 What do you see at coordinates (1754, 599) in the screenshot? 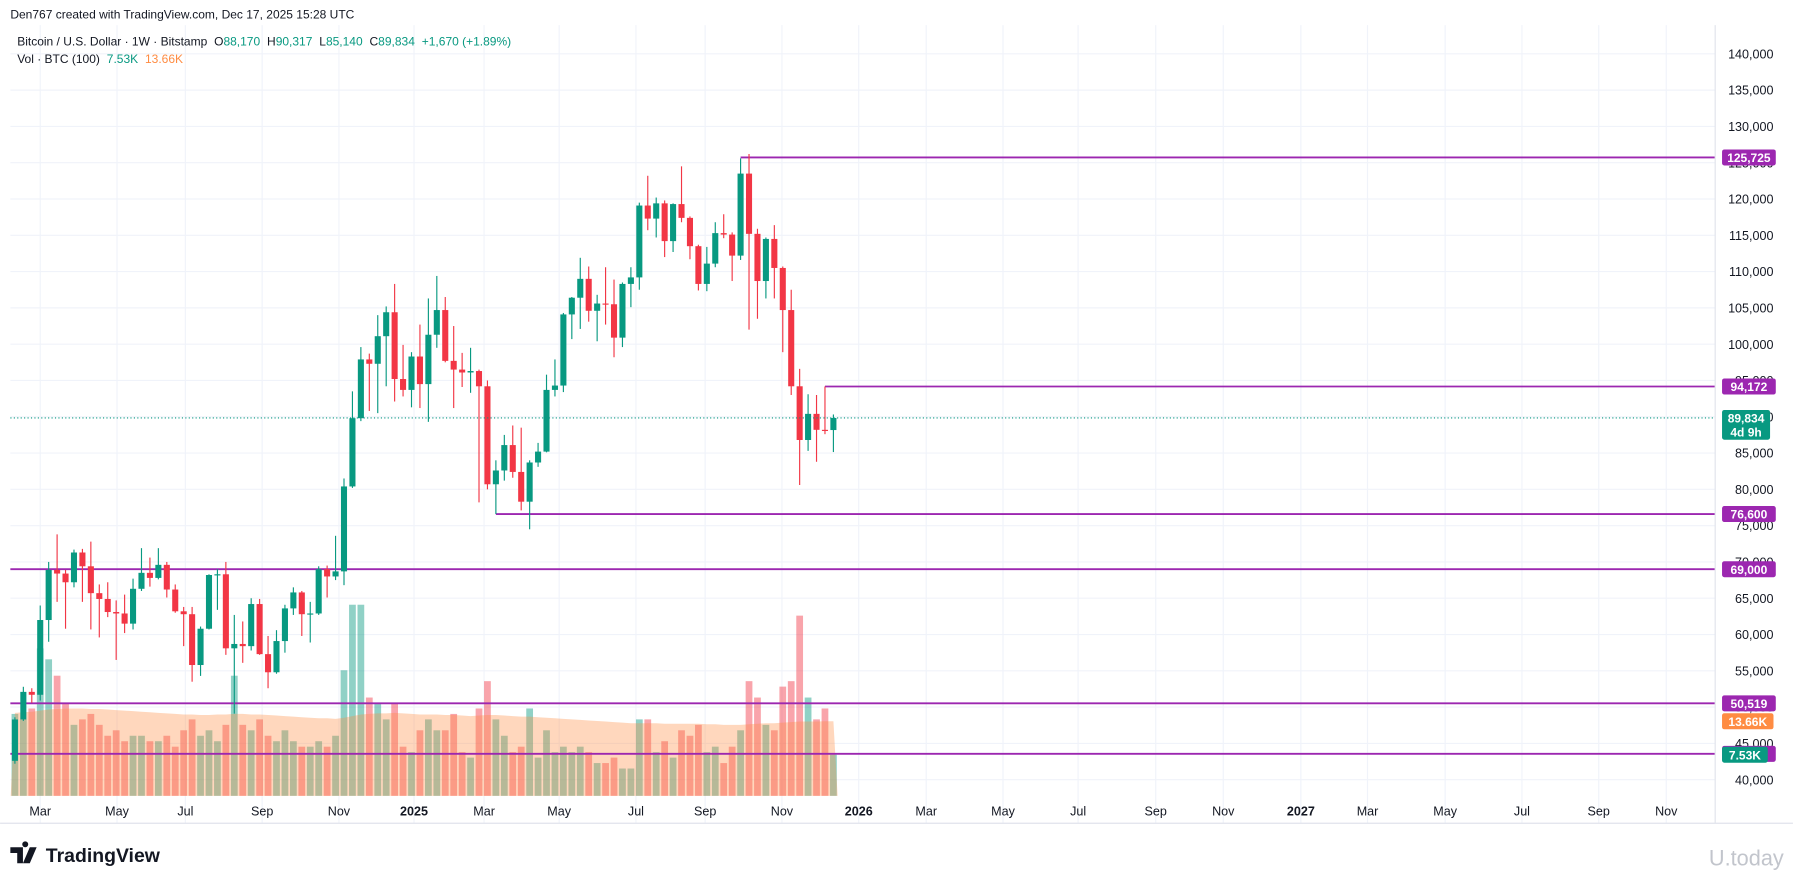
I see `y-tick-label: 65,000` at bounding box center [1754, 599].